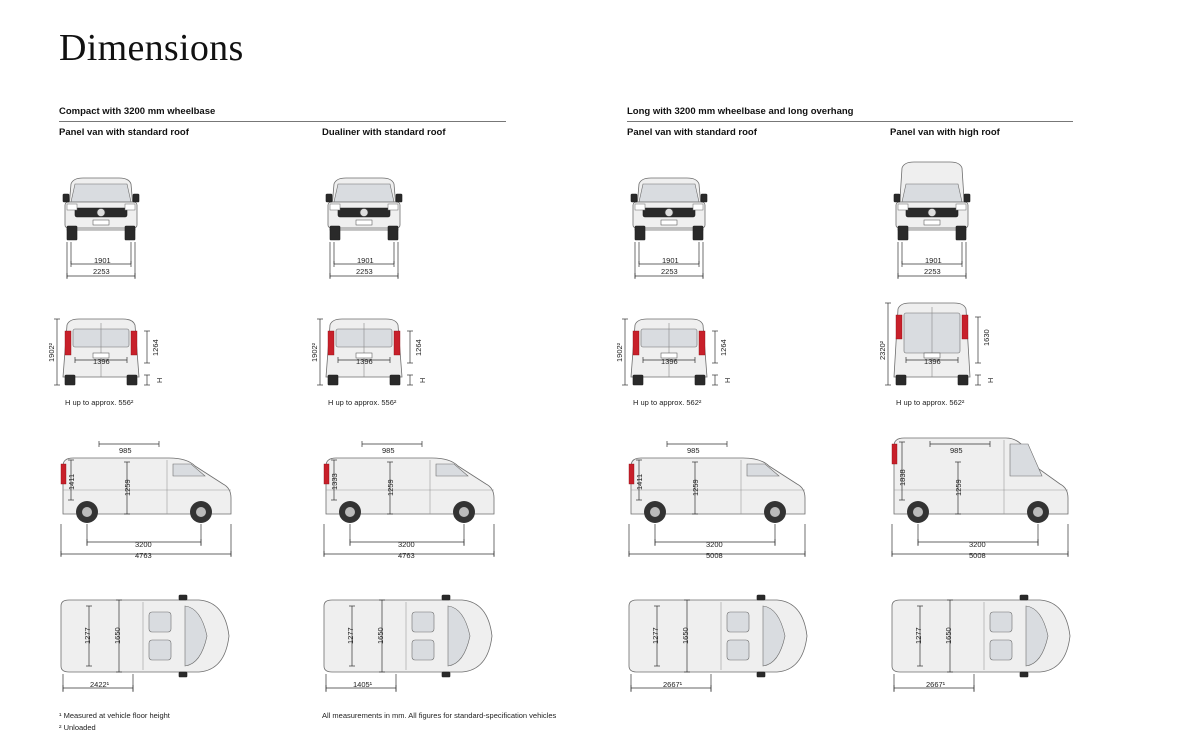 Image resolution: width=1200 pixels, height=752 pixels. I want to click on column-heading: Panel van with high roof, so click(945, 132).